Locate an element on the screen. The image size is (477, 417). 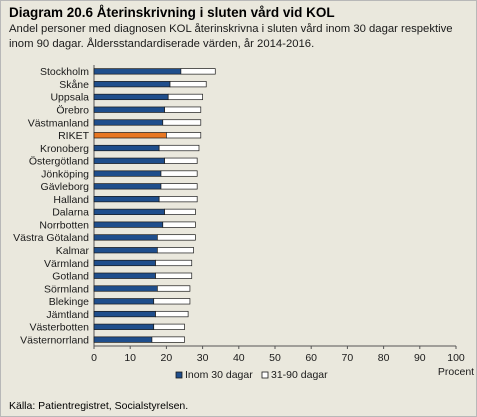
category-label: Värmland is located at coordinates (66, 264).